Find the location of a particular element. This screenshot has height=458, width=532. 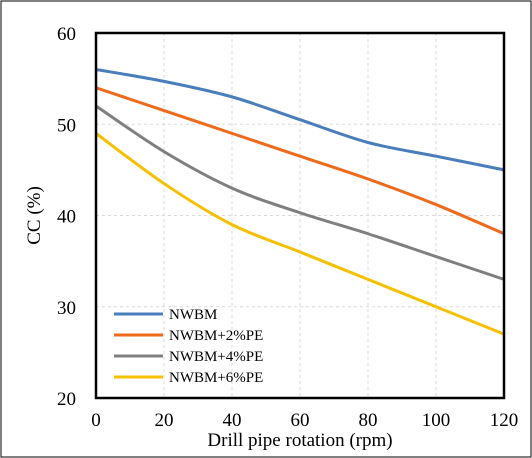

y-tick-label: 50 is located at coordinates (66, 125).